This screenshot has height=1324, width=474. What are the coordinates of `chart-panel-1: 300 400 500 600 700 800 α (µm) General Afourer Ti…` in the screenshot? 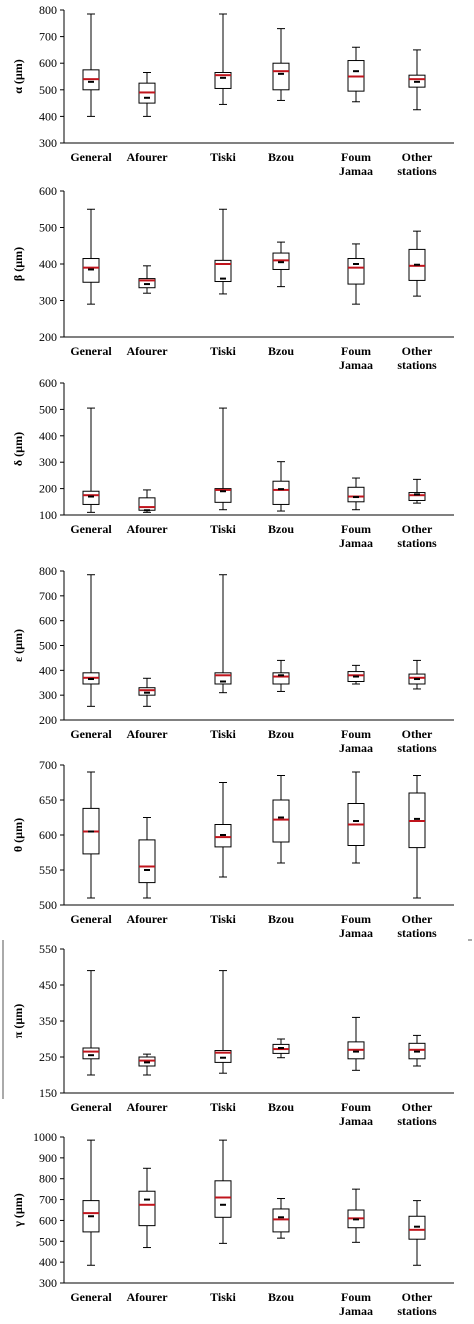 It's located at (232, 90).